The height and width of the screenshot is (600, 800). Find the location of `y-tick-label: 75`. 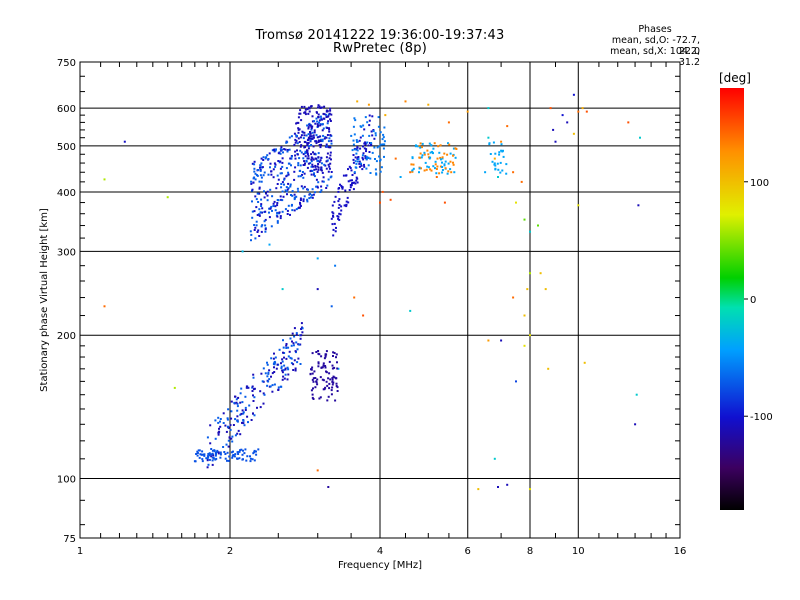

y-tick-label: 75 is located at coordinates (69, 539).